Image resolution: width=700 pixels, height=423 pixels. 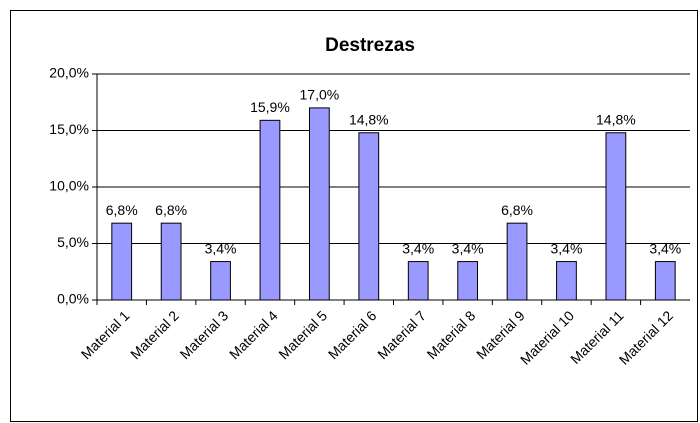 I want to click on y-tick-label: 15,0%, so click(x=69, y=129).